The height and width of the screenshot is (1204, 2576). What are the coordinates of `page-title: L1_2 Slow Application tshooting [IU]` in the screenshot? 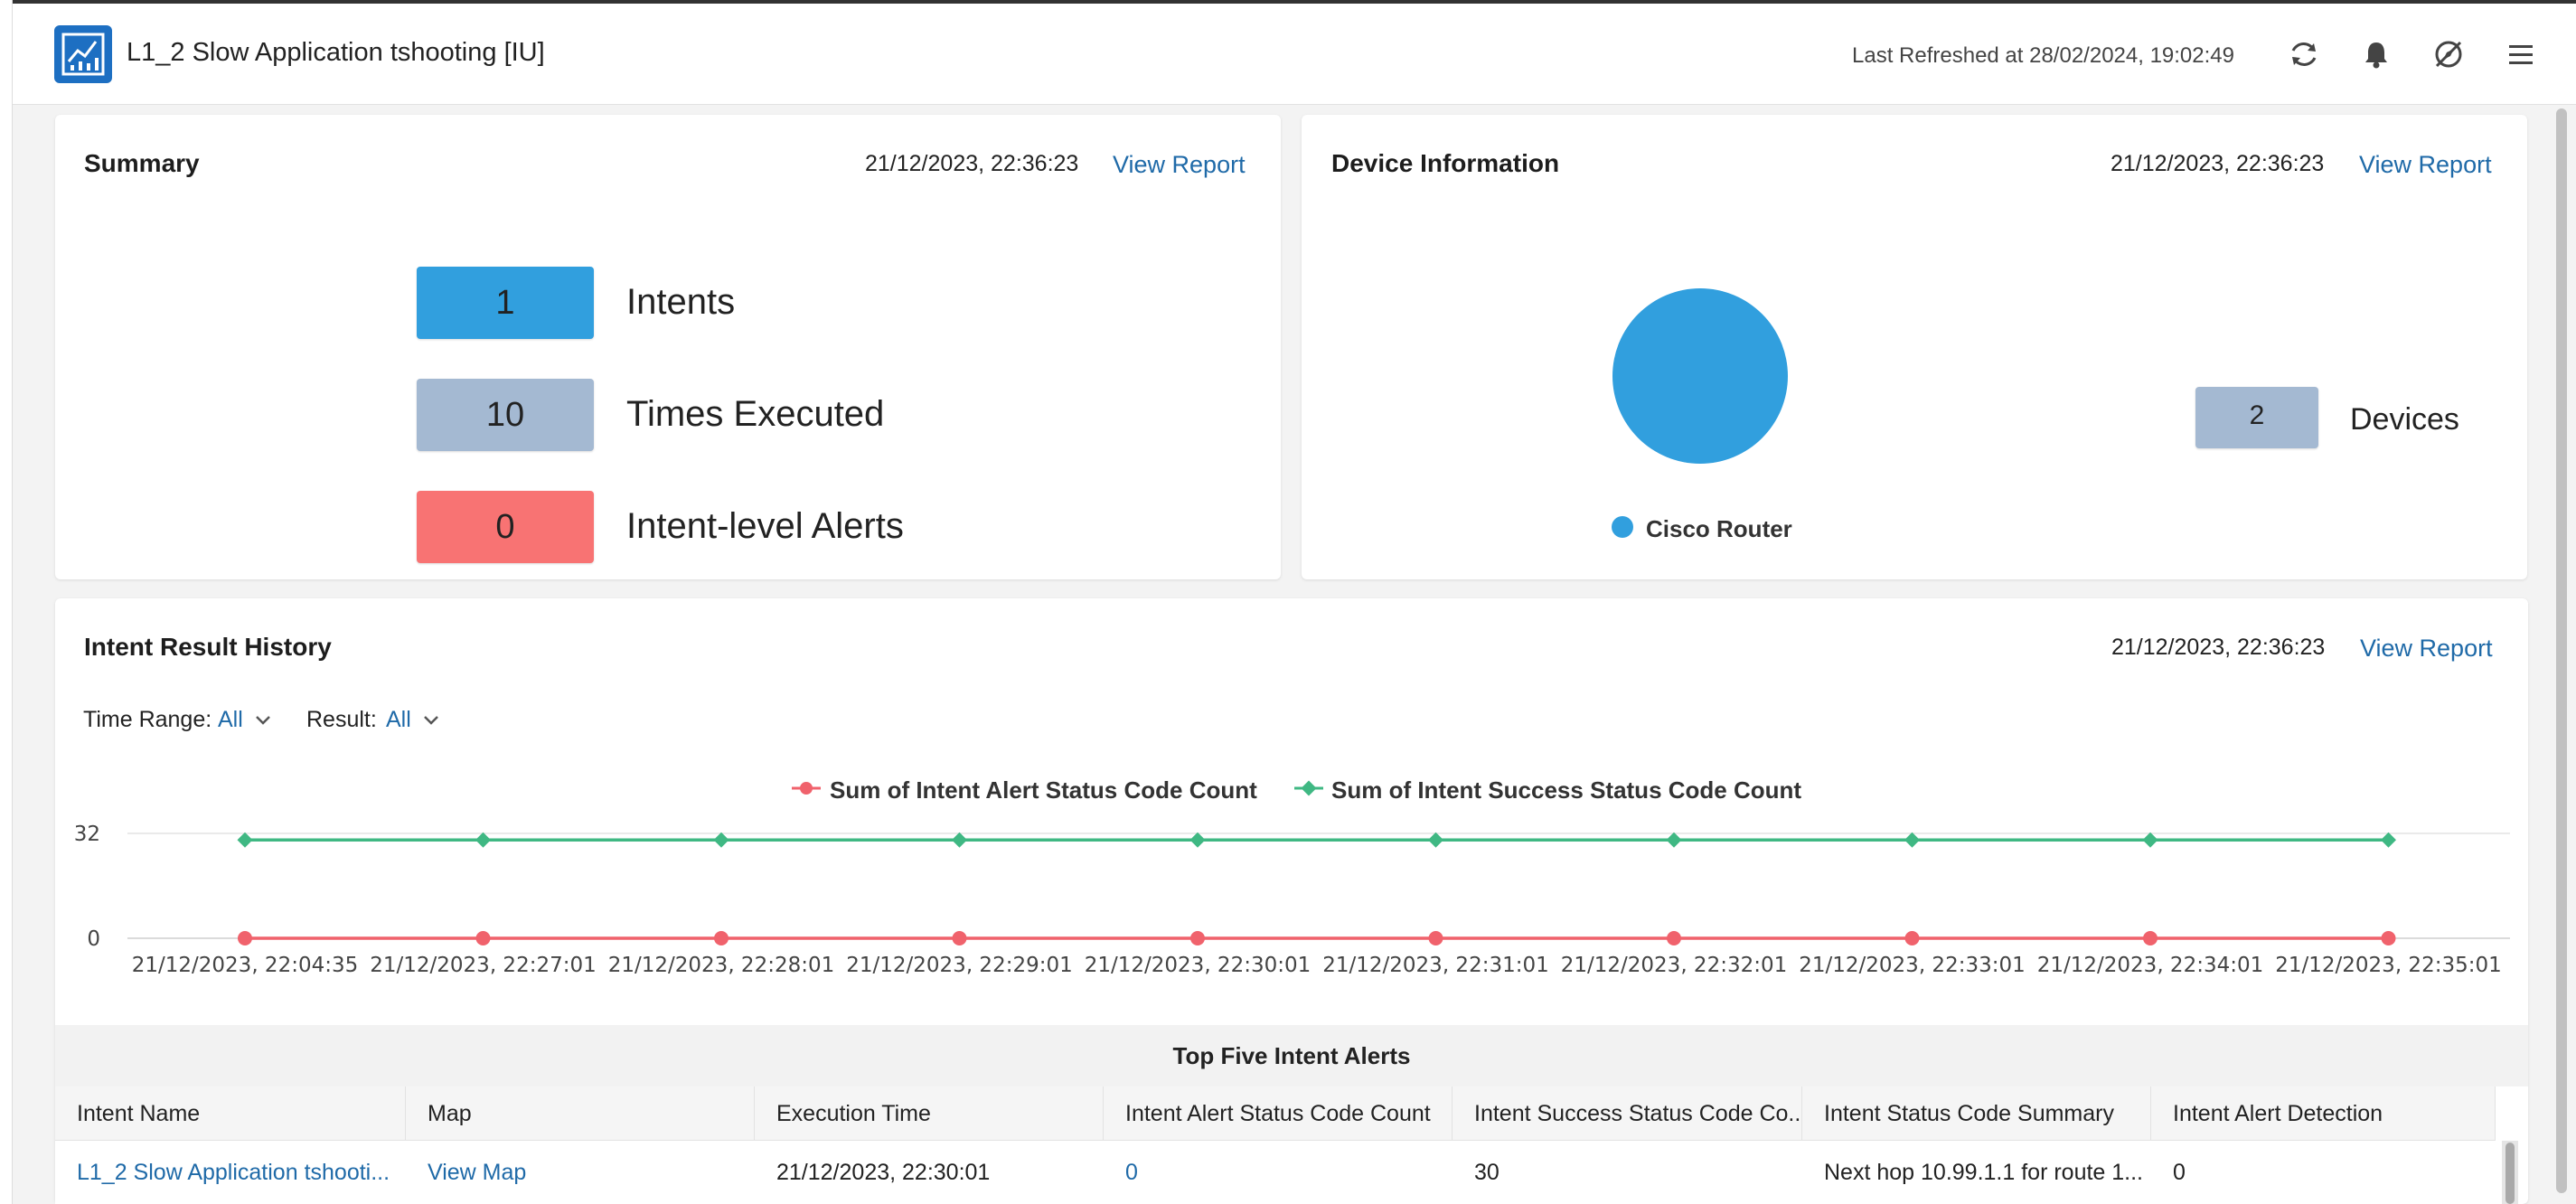 It's located at (336, 52).